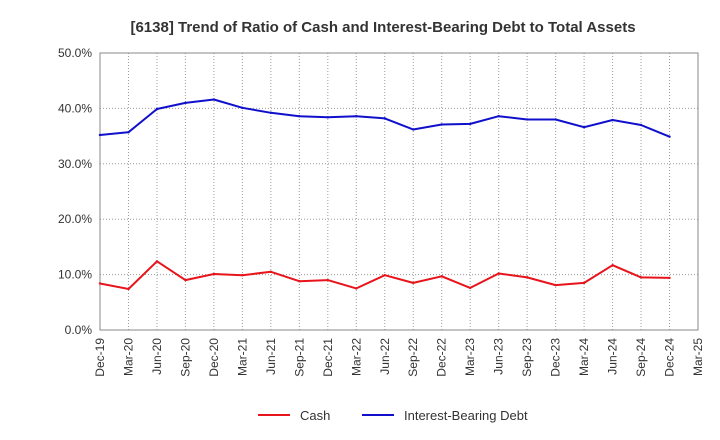  I want to click on y-tick-label: 20.0%, so click(75, 219).